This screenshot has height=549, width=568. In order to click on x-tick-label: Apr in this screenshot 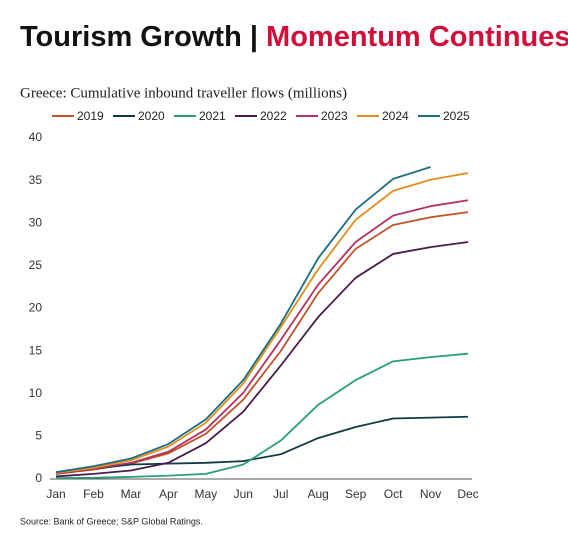, I will do `click(168, 494)`.